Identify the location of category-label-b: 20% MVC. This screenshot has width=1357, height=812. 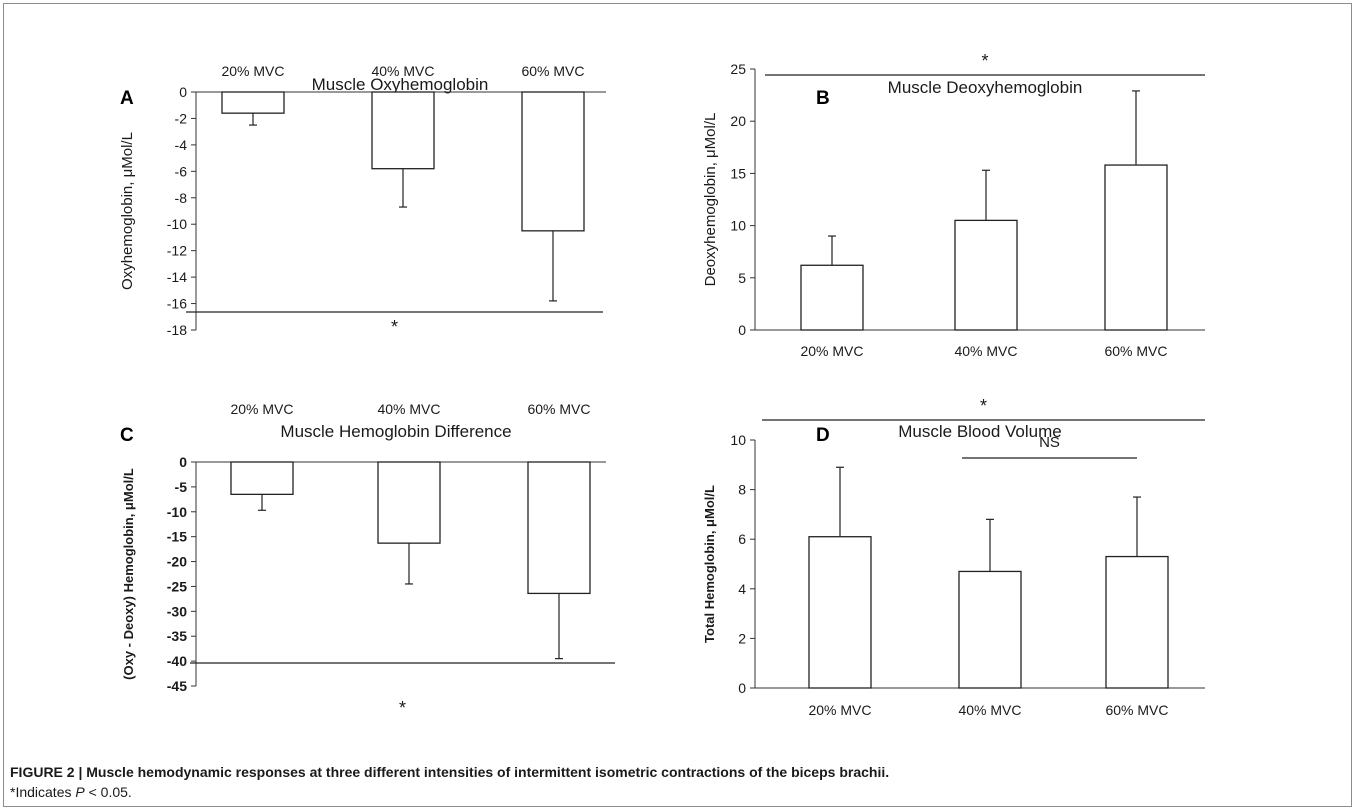
(831, 351).